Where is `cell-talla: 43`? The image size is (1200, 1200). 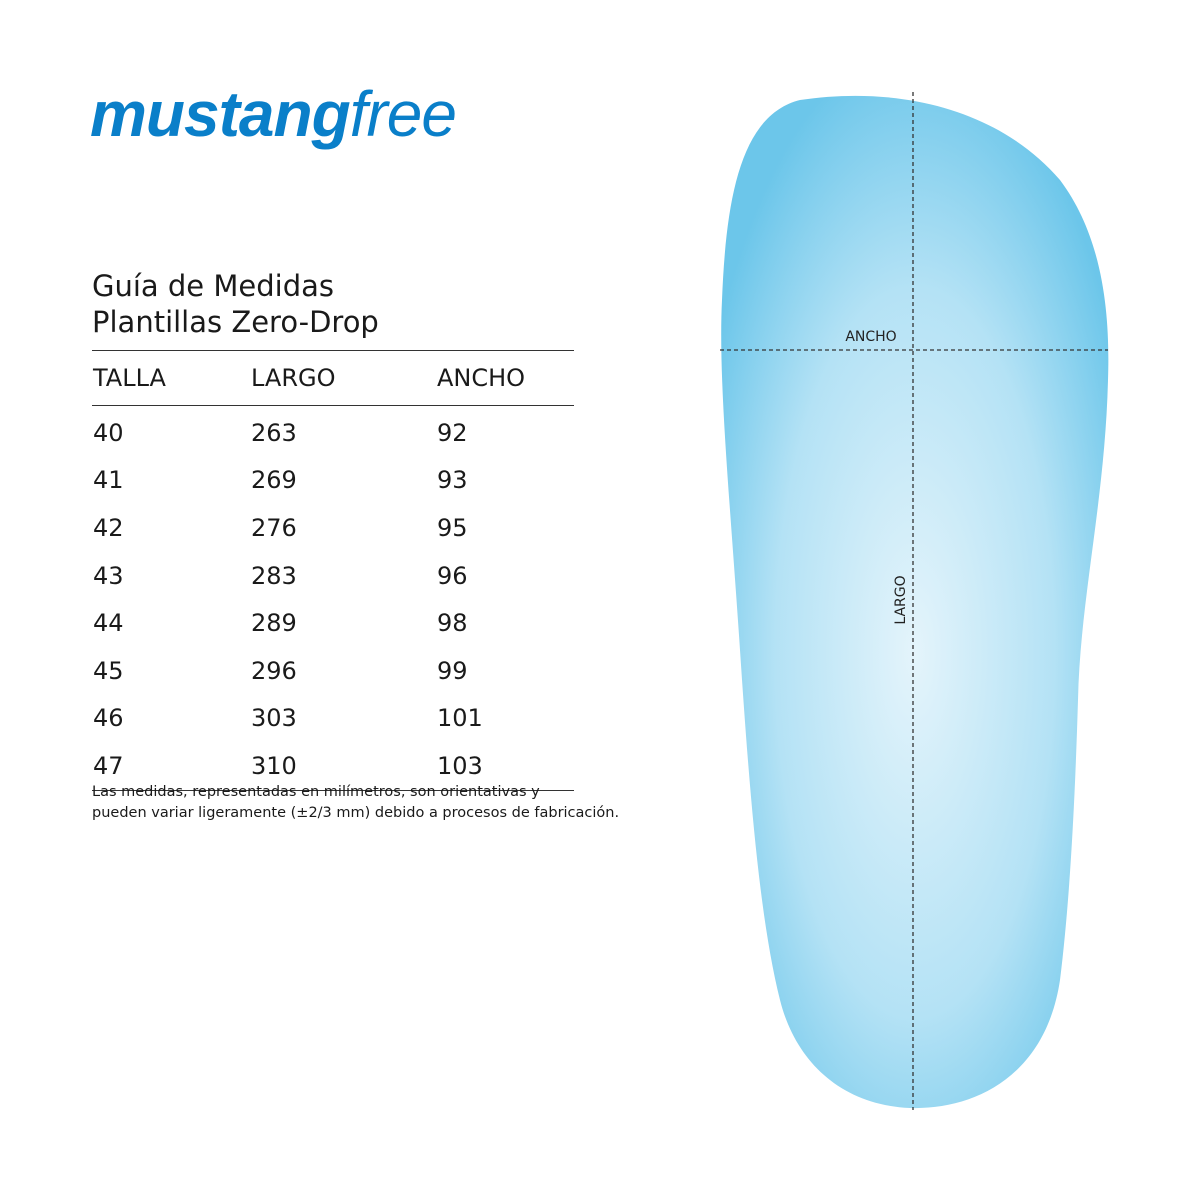
cell-talla: 43 is located at coordinates (108, 575).